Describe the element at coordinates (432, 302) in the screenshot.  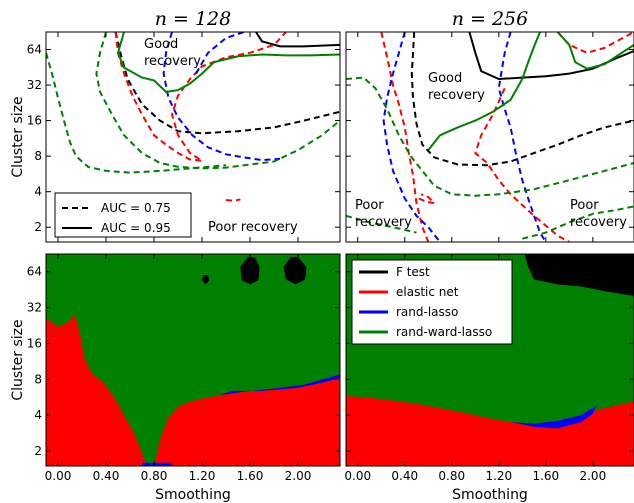
I see `method-legend-box` at that location.